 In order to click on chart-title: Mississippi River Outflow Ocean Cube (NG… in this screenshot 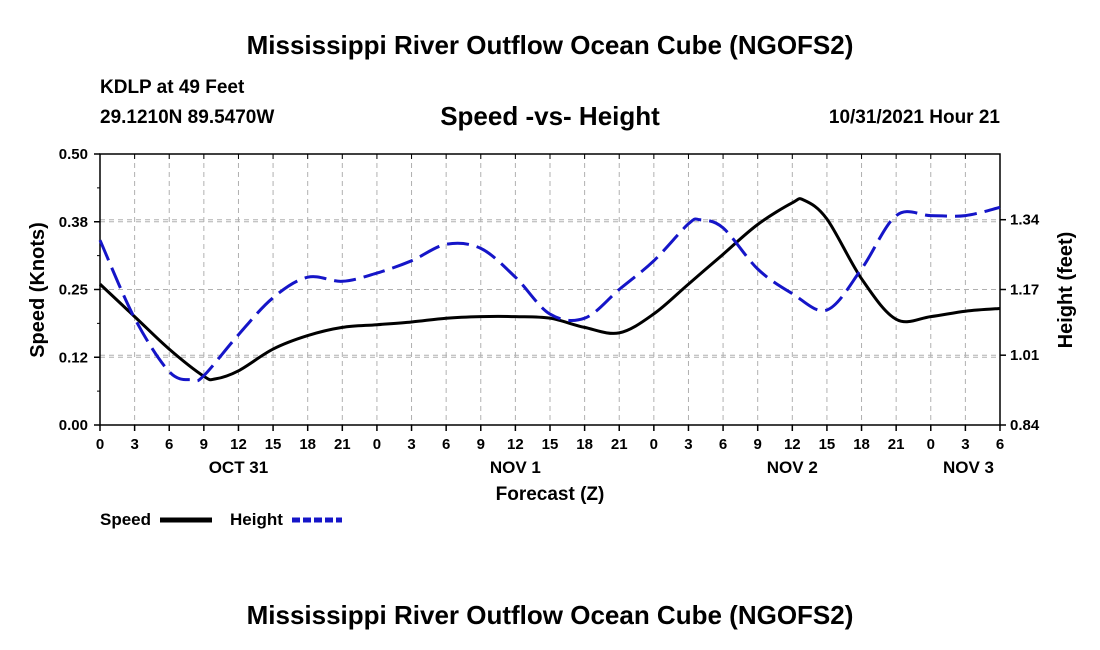, I will do `click(550, 45)`.